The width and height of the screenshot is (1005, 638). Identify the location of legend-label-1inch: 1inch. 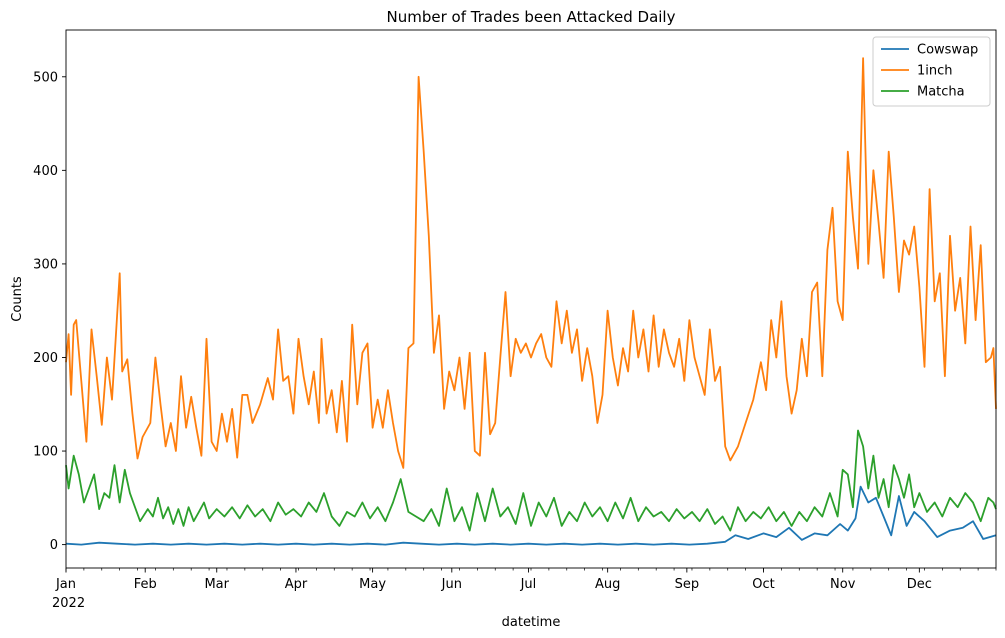
(935, 71).